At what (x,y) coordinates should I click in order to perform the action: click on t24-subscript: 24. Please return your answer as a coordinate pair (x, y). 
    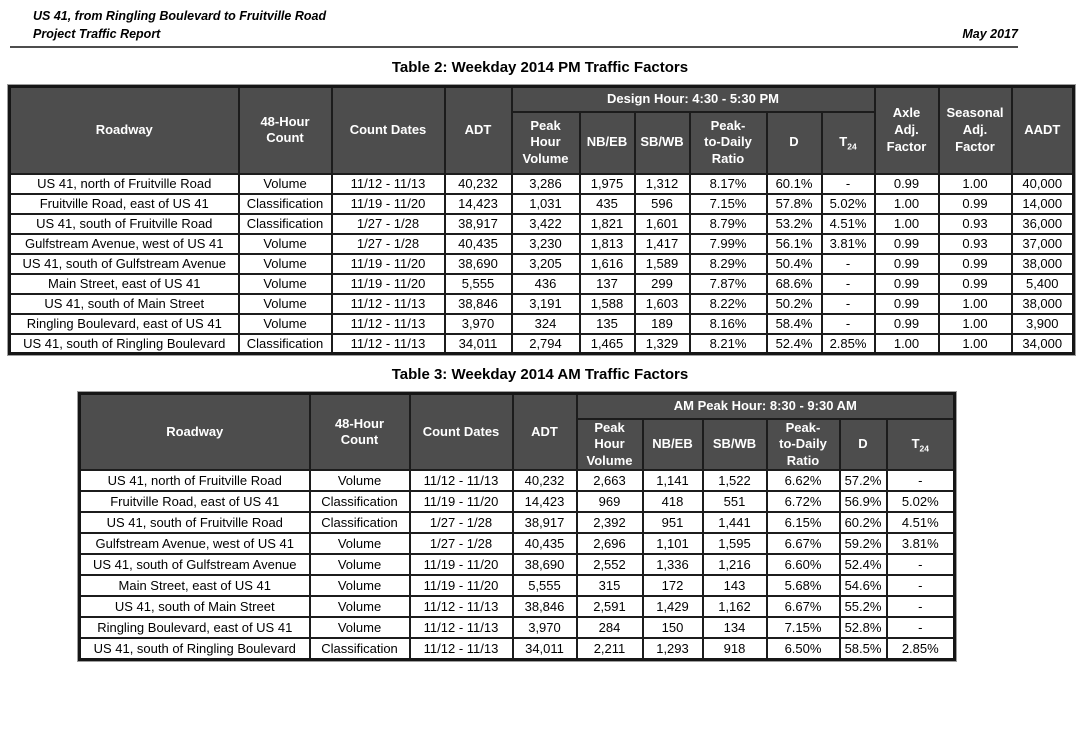
    Looking at the image, I should click on (924, 448).